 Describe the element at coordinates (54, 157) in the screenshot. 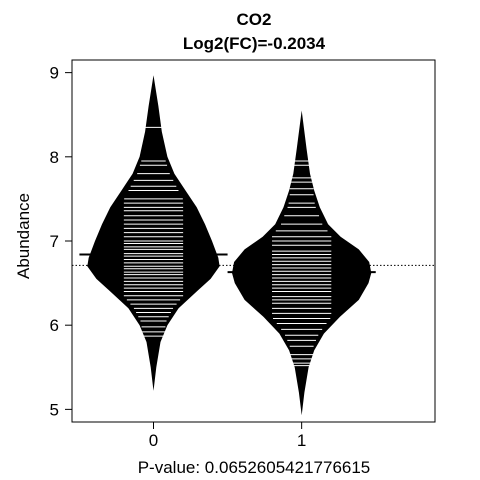

I see `y-tick-label: 8` at that location.